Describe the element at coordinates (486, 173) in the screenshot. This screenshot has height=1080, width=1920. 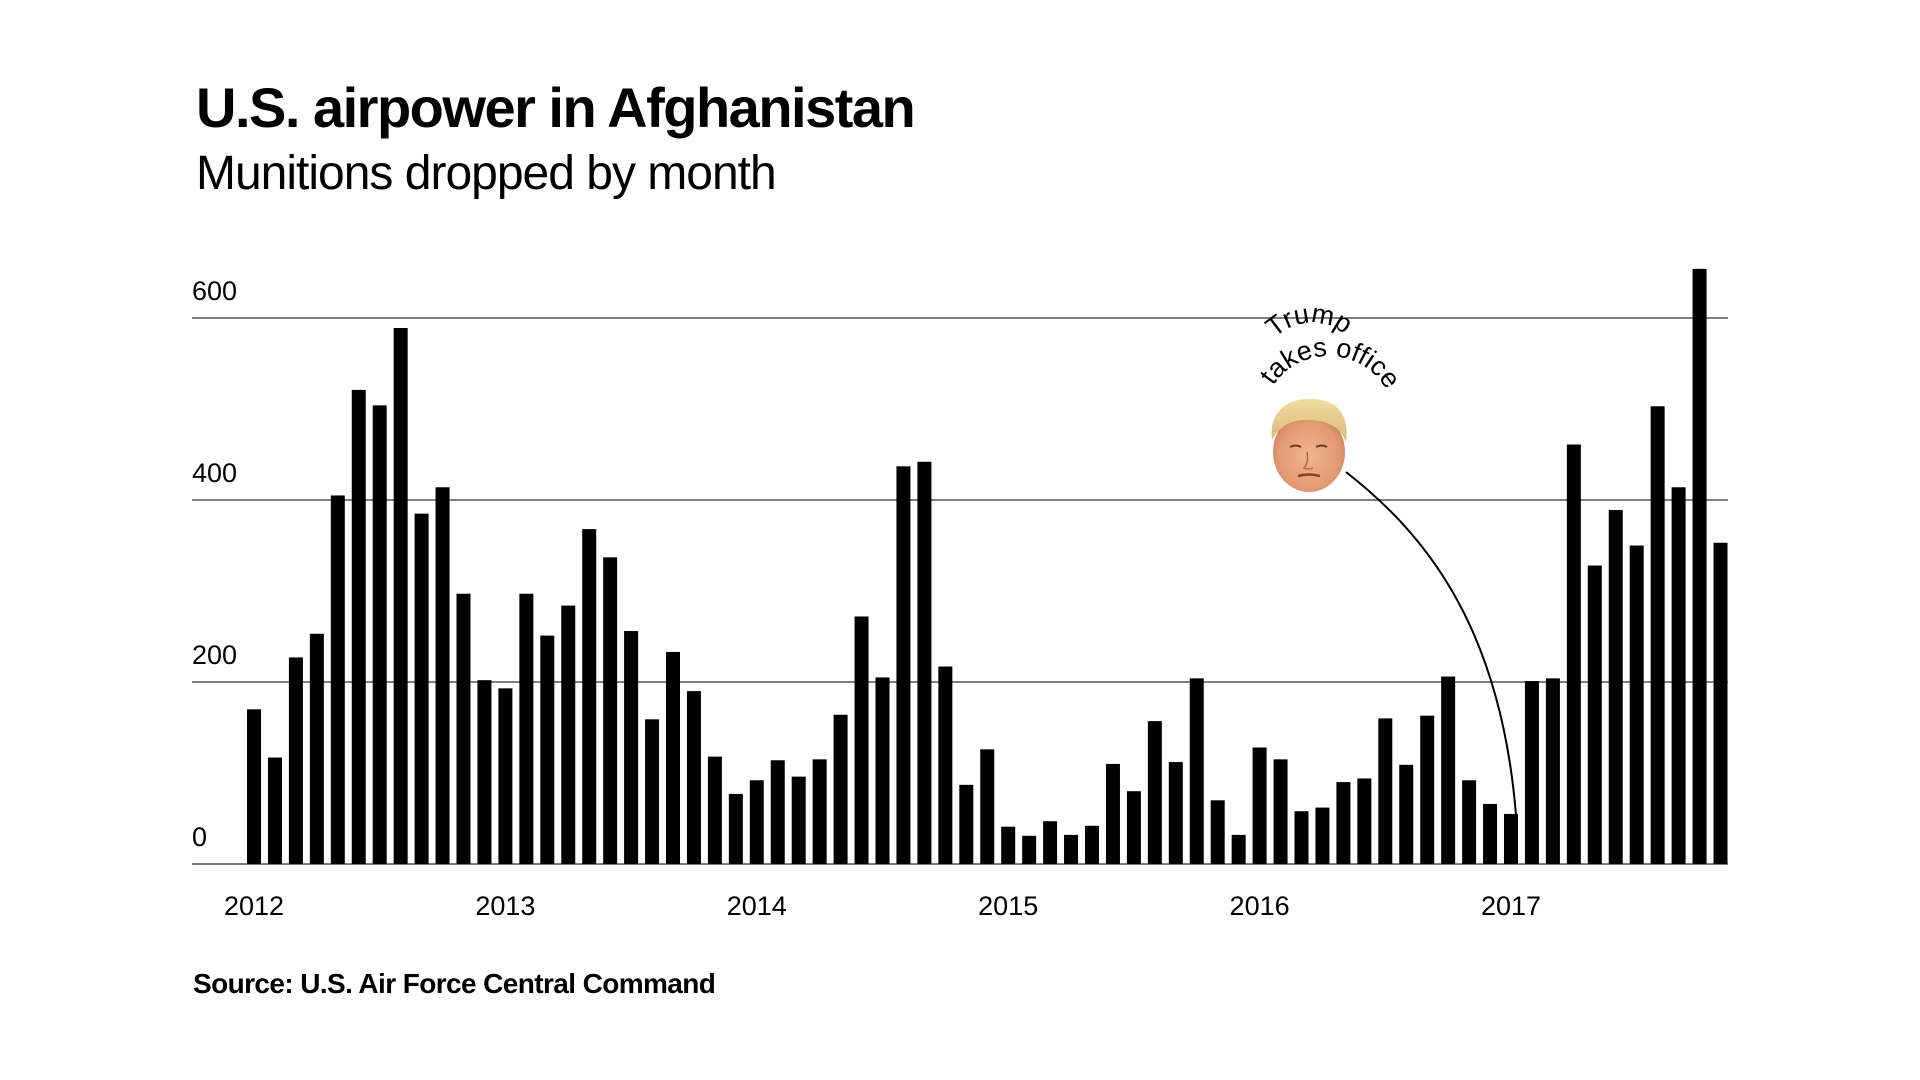
I see `chart-subtitle: Munitions dropped by month` at that location.